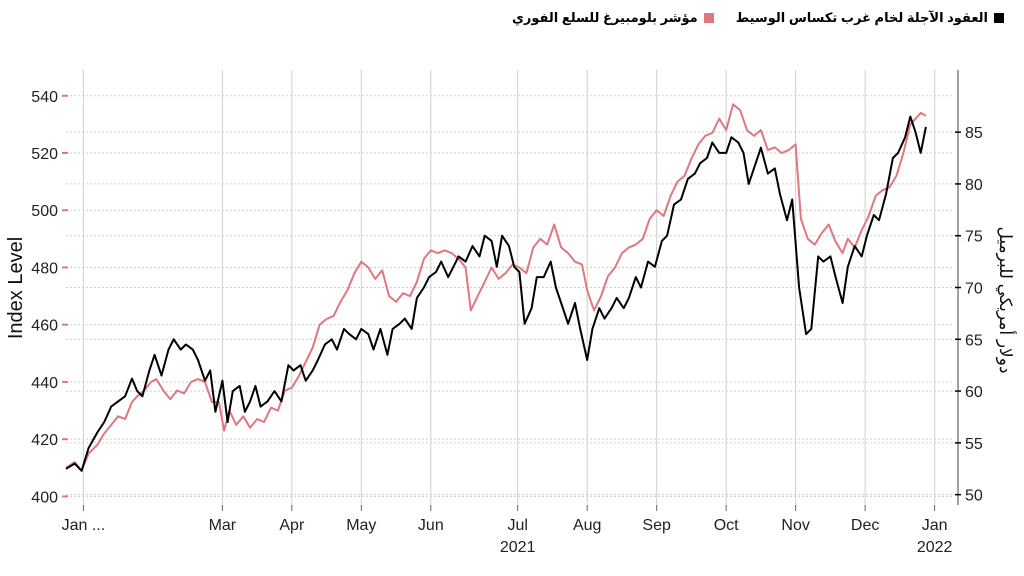 Image resolution: width=1024 pixels, height=576 pixels. What do you see at coordinates (44, 154) in the screenshot?
I see `left-tick-label-520: 520` at bounding box center [44, 154].